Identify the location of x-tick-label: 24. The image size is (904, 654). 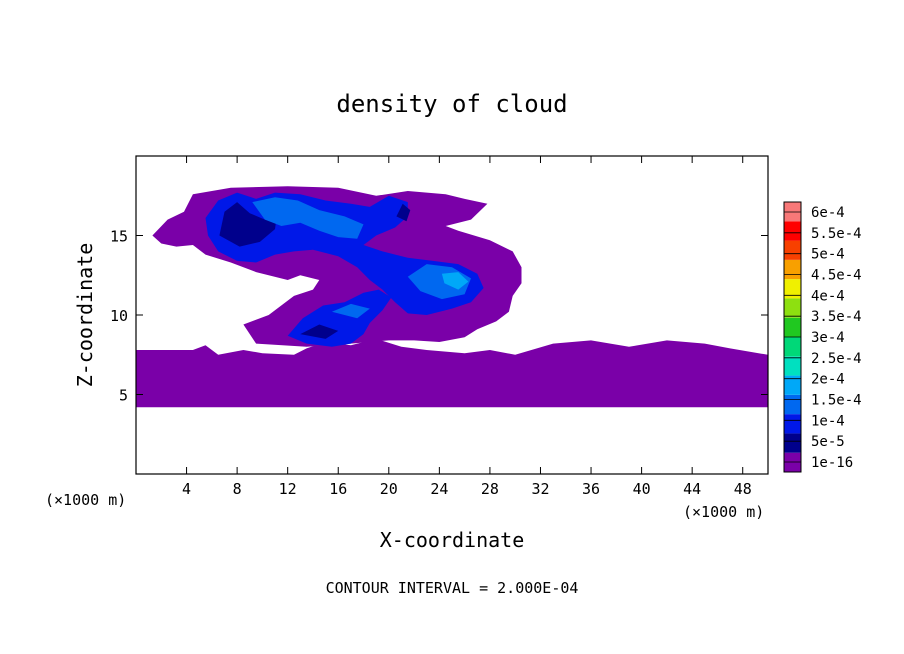
(439, 489).